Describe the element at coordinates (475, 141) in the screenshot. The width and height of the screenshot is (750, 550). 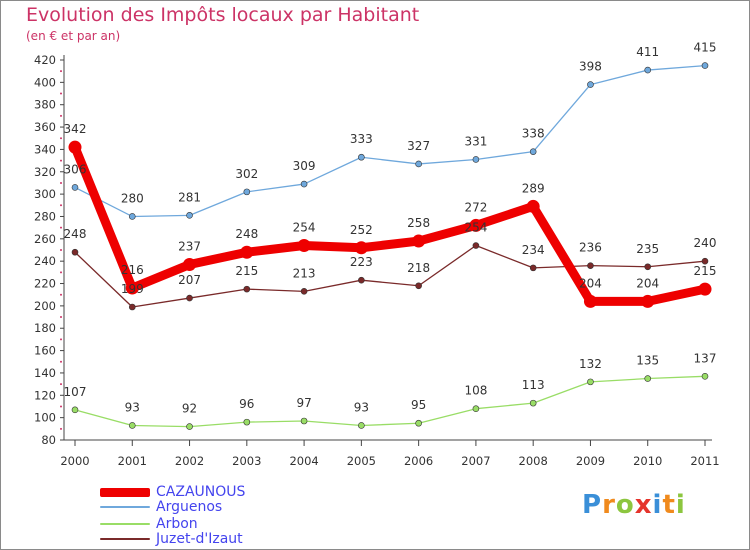
I see `data-label: 331` at that location.